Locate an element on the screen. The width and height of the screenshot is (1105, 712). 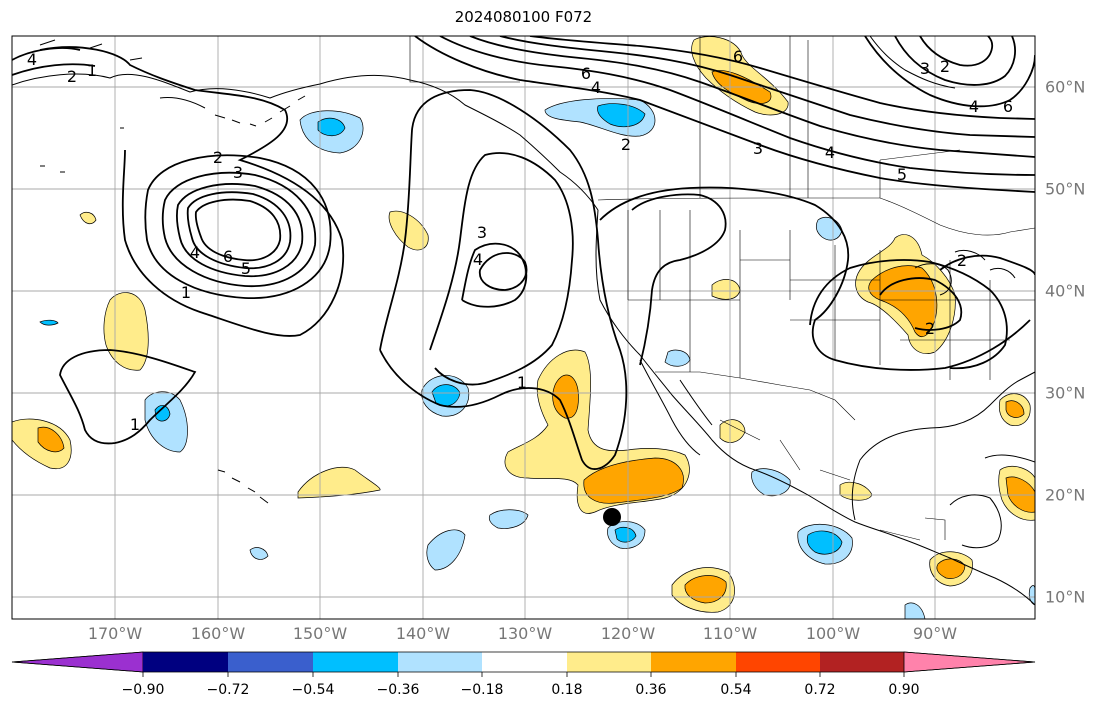
yucatan-coast is located at coordinates (975, 521).